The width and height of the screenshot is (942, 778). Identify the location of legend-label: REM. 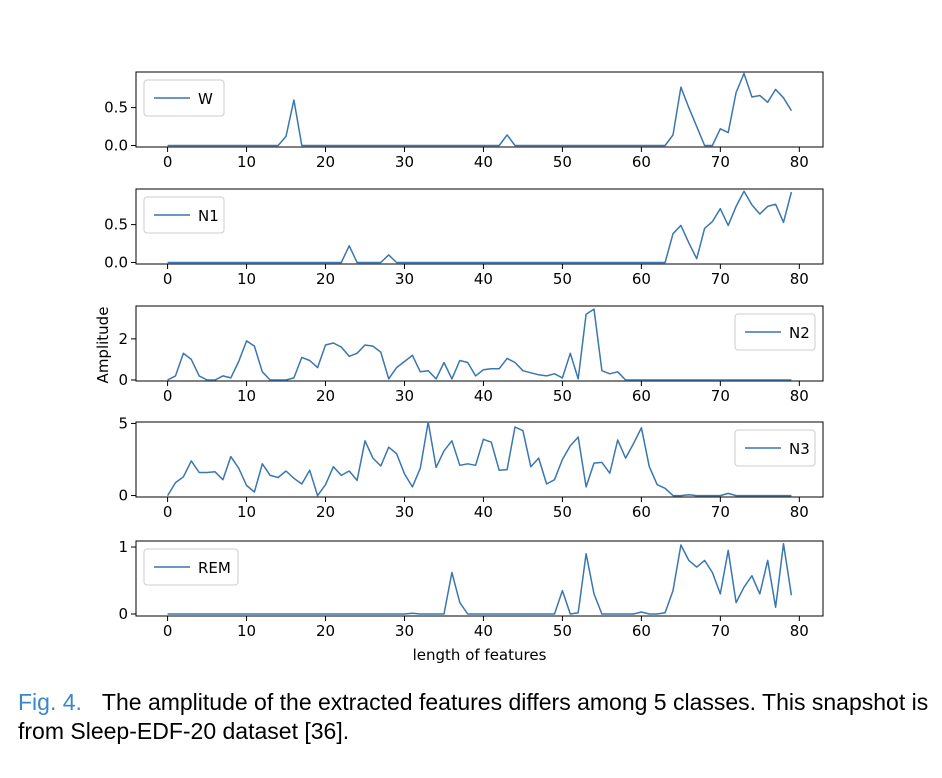
(214, 568).